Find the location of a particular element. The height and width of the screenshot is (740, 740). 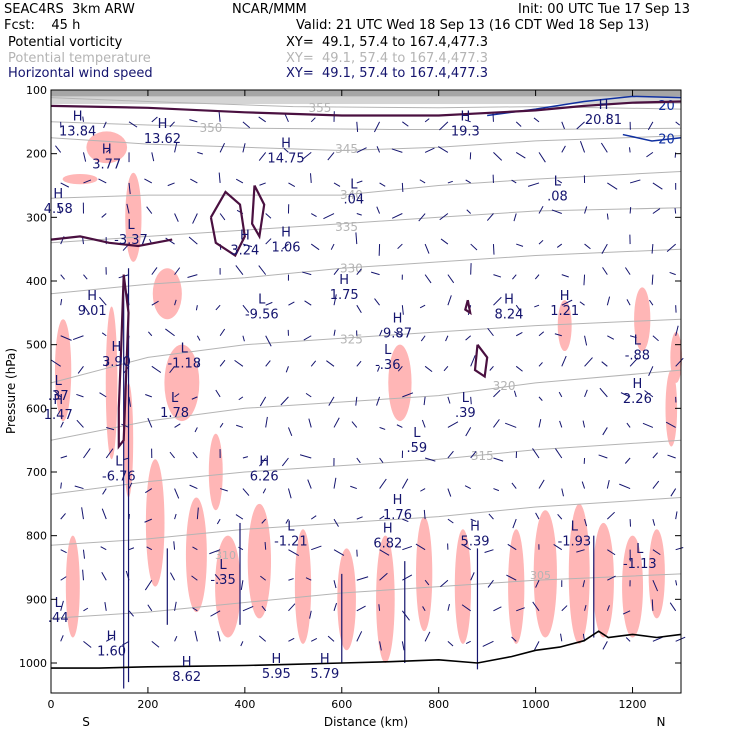

pv-extremum-value: -1.18 is located at coordinates (184, 363).